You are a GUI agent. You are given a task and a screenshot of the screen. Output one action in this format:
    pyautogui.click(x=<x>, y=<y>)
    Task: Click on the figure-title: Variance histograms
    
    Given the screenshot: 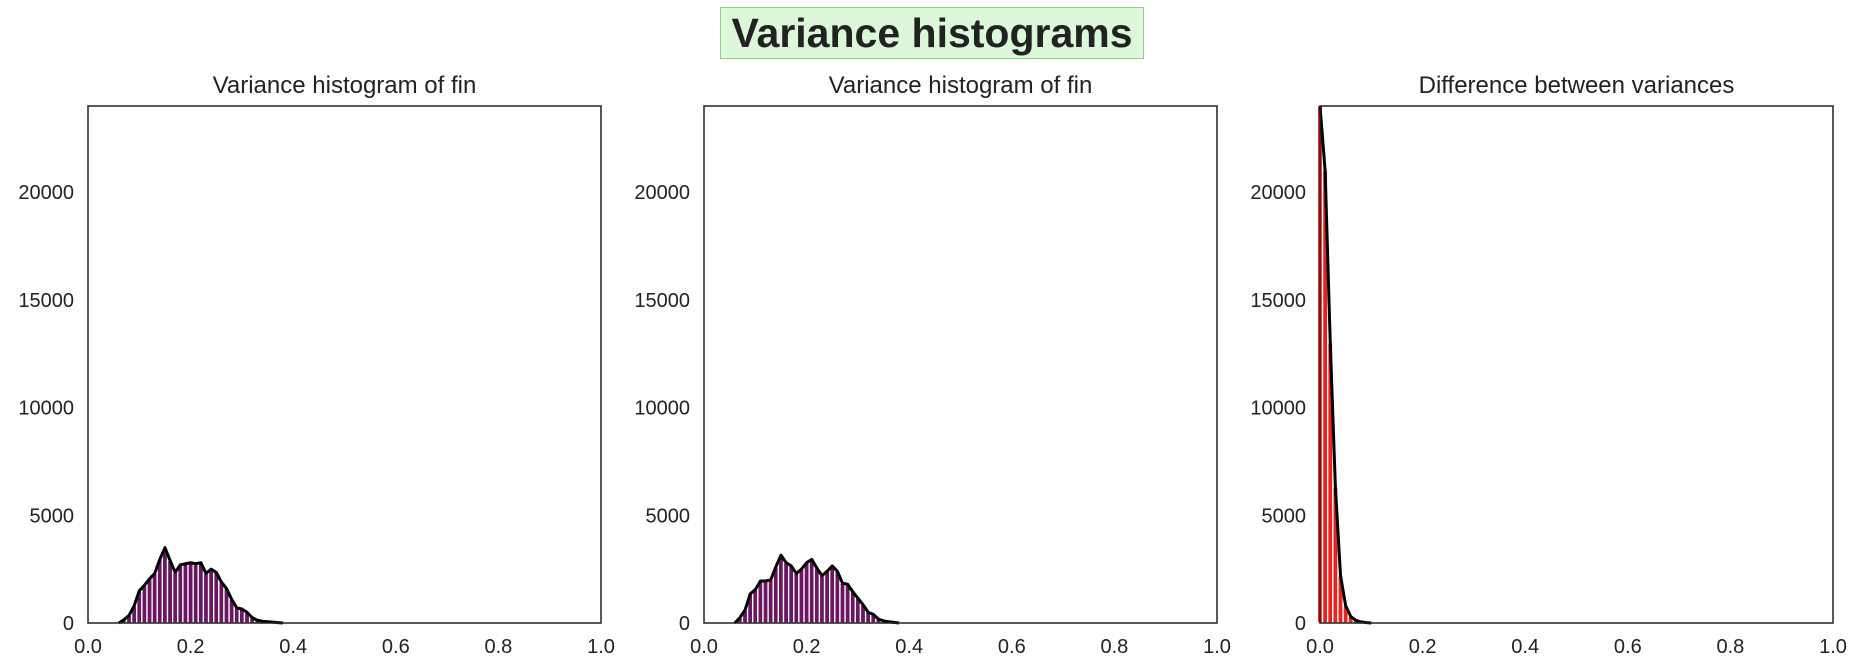 What is the action you would take?
    pyautogui.click(x=932, y=33)
    